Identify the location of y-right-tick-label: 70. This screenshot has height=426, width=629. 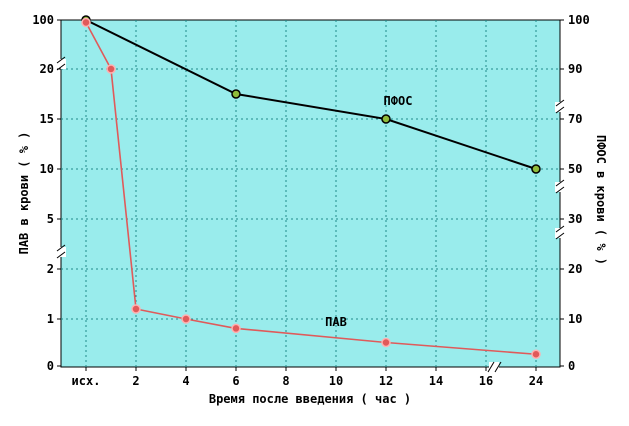
(575, 119).